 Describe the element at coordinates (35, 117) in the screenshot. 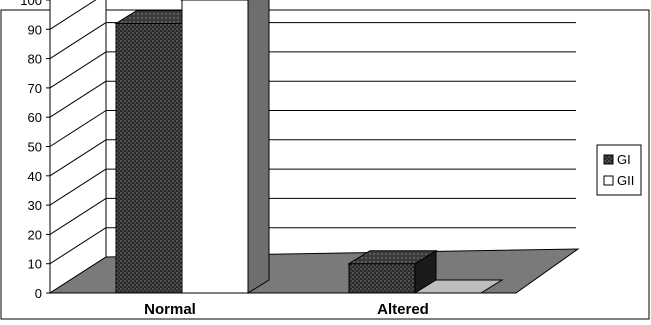

I see `y-tick-label: 60` at that location.